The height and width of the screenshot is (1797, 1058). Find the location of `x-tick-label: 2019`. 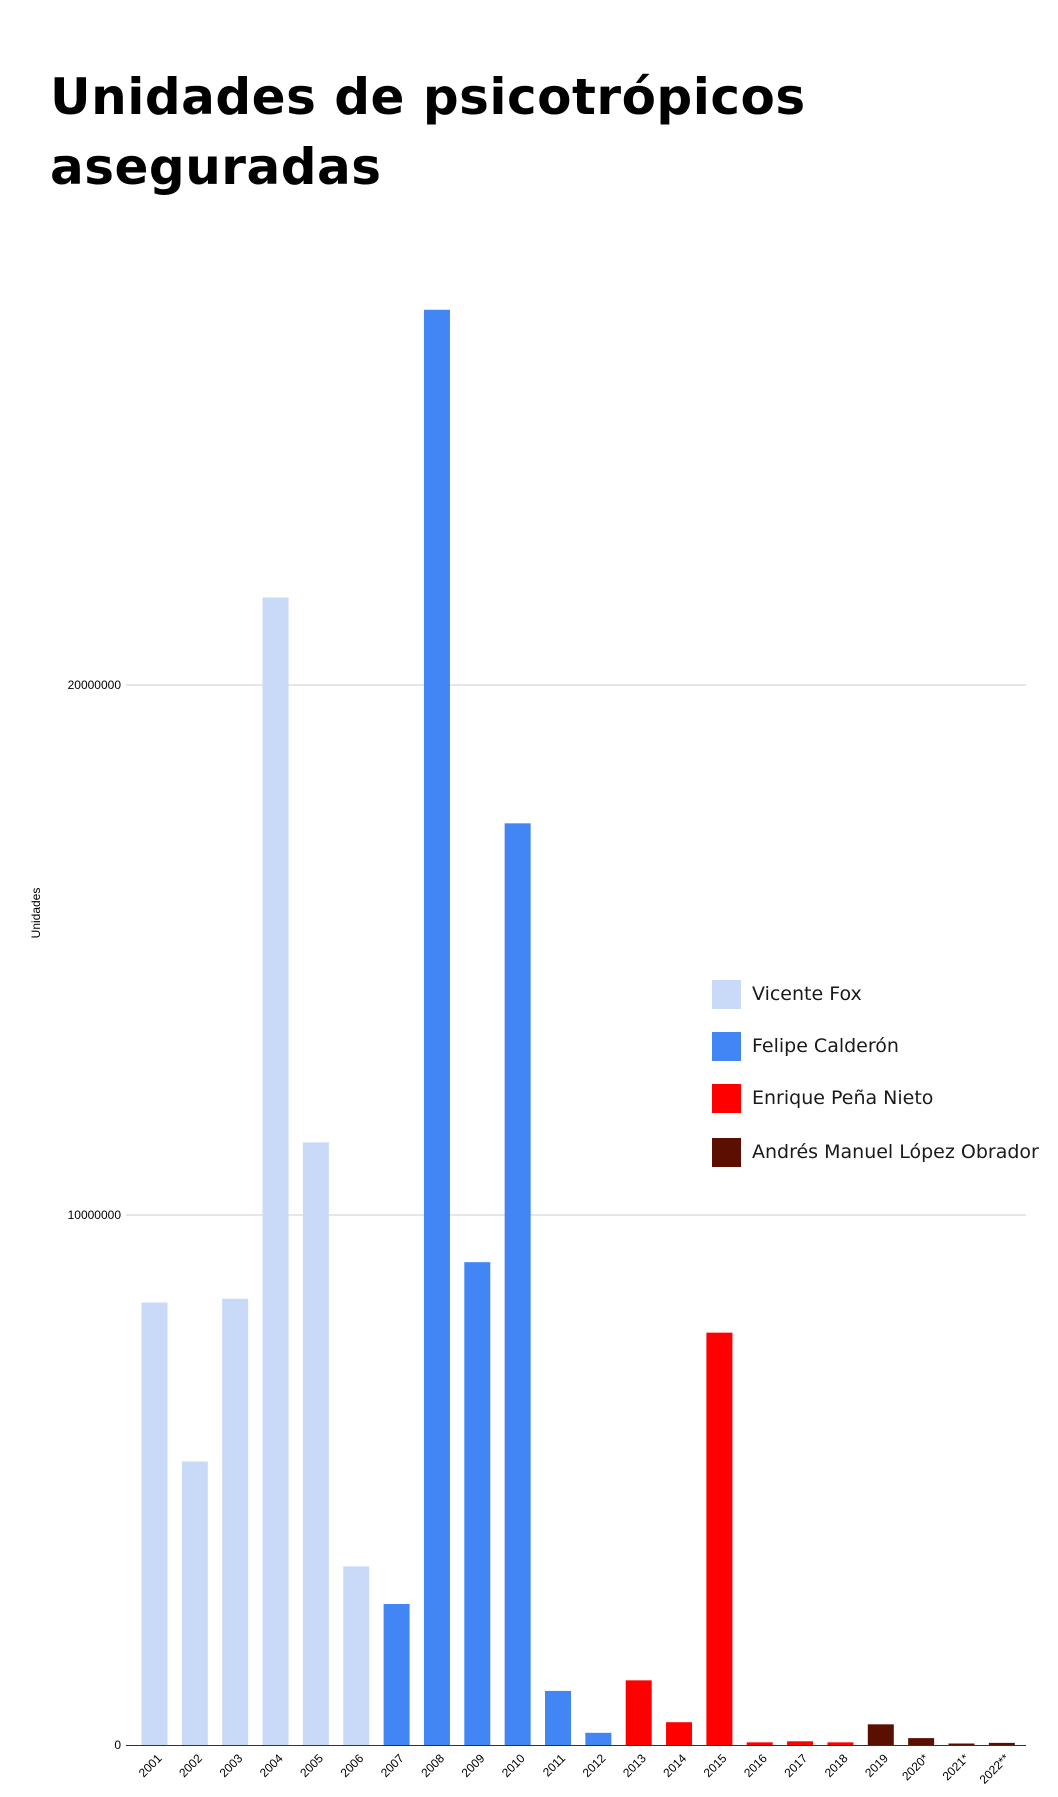

x-tick-label: 2019 is located at coordinates (876, 1765).